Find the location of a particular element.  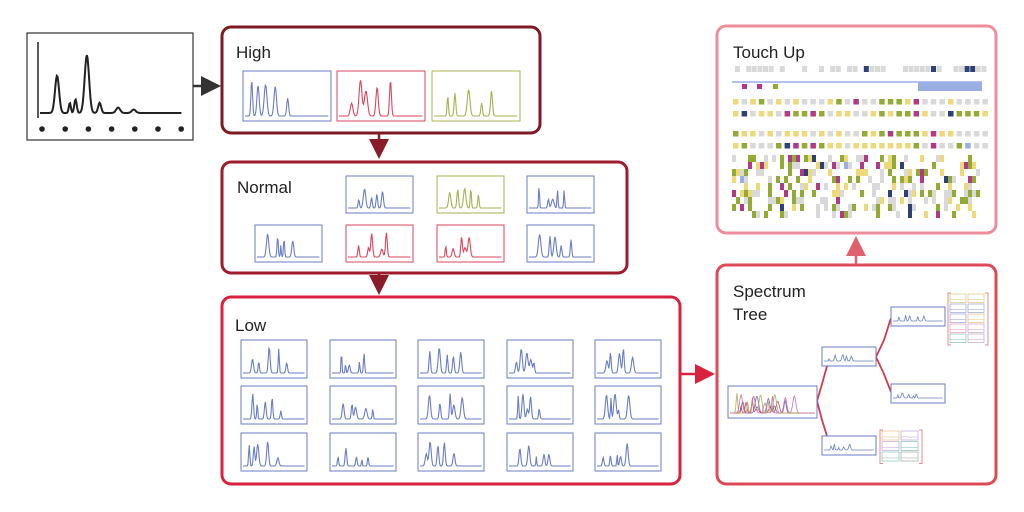

input-spectrum-panel is located at coordinates (110, 86).